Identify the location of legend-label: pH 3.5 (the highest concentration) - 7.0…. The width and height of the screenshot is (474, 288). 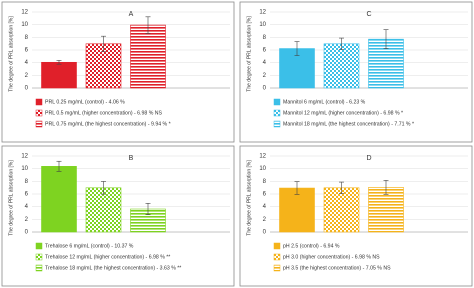
(337, 268).